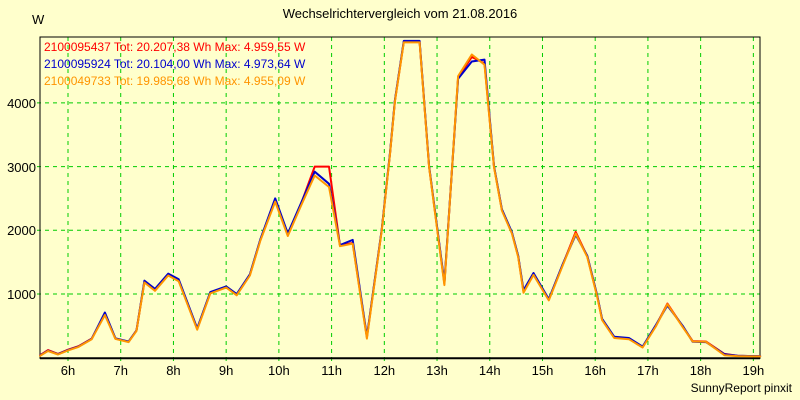  Describe the element at coordinates (489, 370) in the screenshot. I see `x-tick-label: 14h` at that location.